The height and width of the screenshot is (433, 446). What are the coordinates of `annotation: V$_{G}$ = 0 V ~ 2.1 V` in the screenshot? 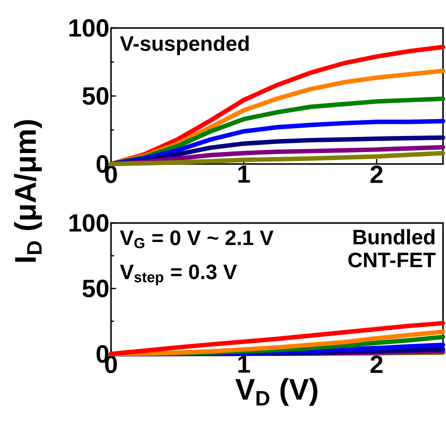 It's located at (197, 239).